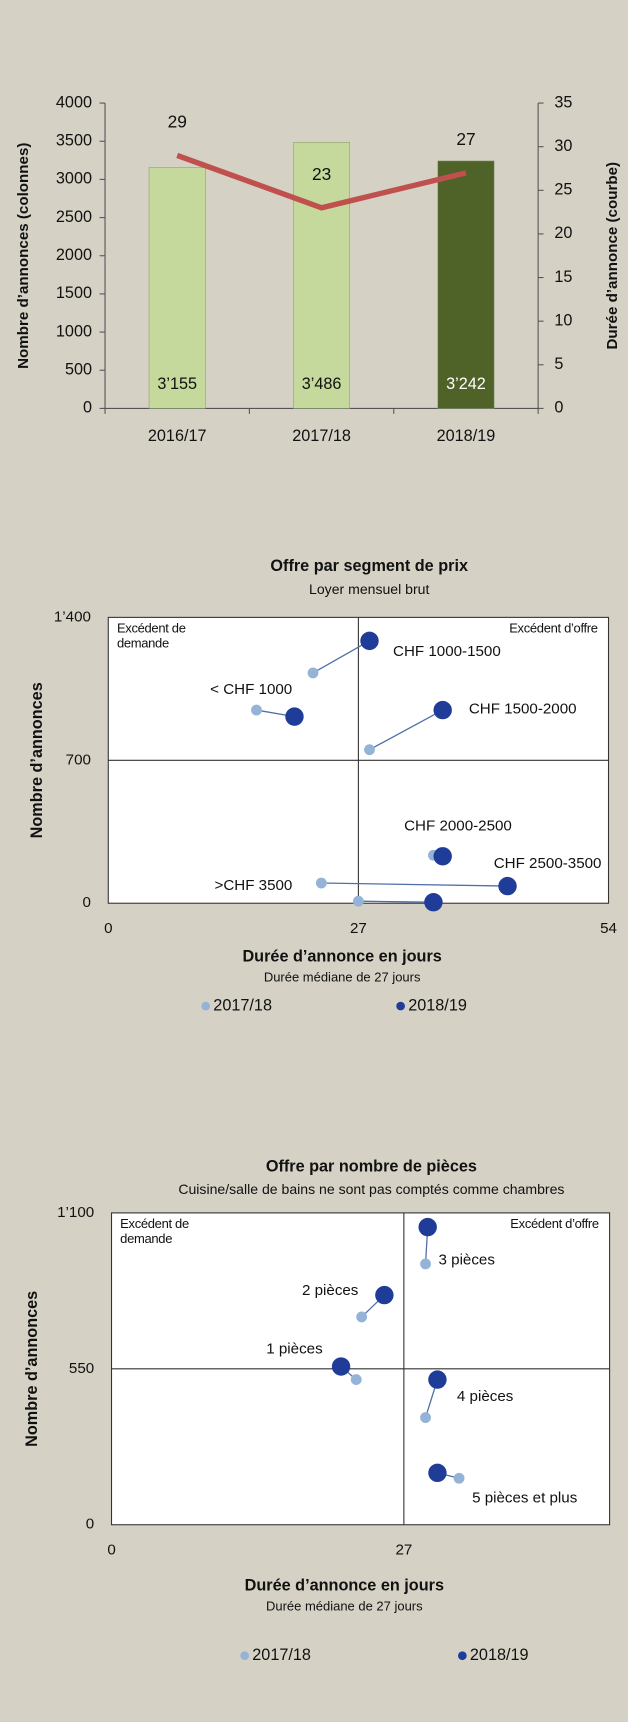  What do you see at coordinates (74, 102) in the screenshot?
I see `y-tick-label: 4000` at bounding box center [74, 102].